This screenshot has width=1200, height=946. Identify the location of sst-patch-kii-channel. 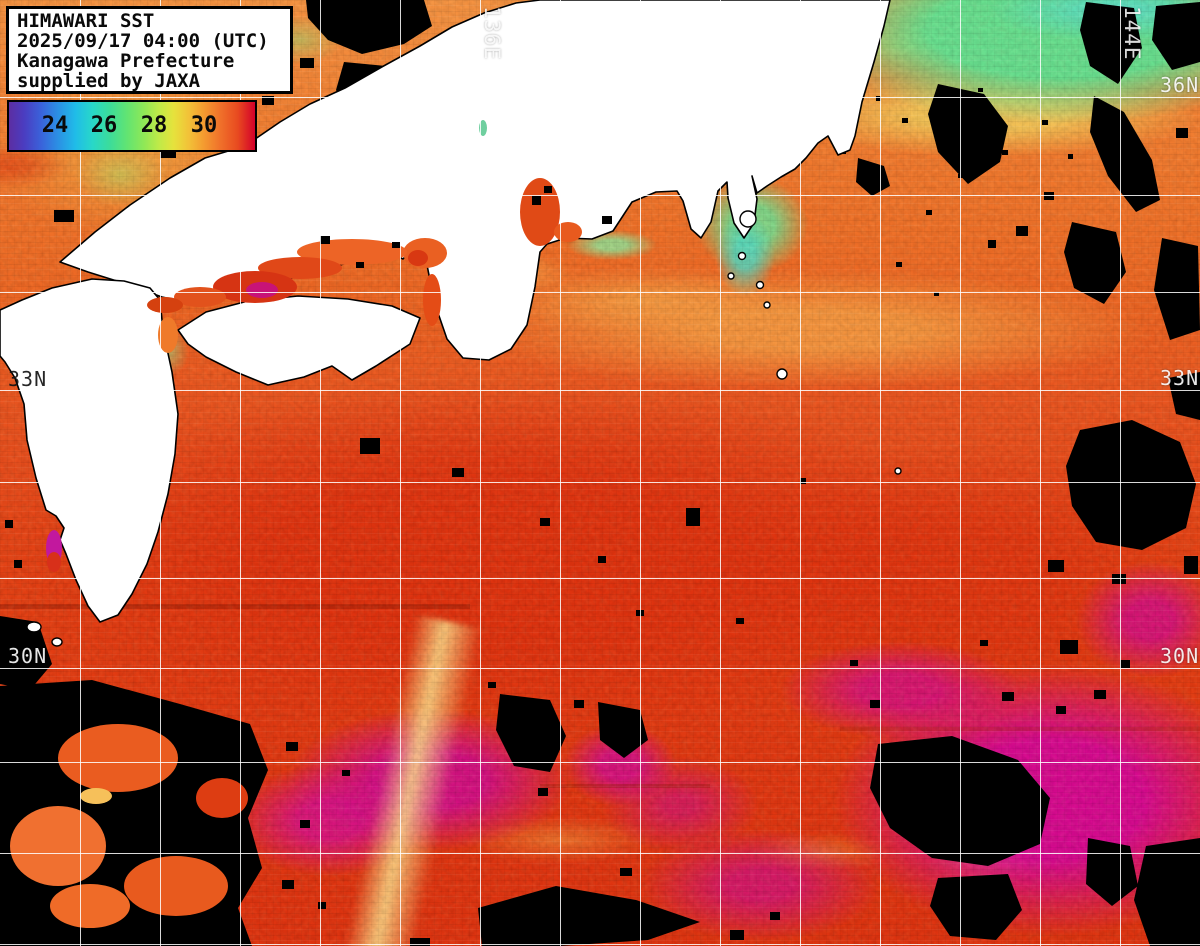
(432, 300).